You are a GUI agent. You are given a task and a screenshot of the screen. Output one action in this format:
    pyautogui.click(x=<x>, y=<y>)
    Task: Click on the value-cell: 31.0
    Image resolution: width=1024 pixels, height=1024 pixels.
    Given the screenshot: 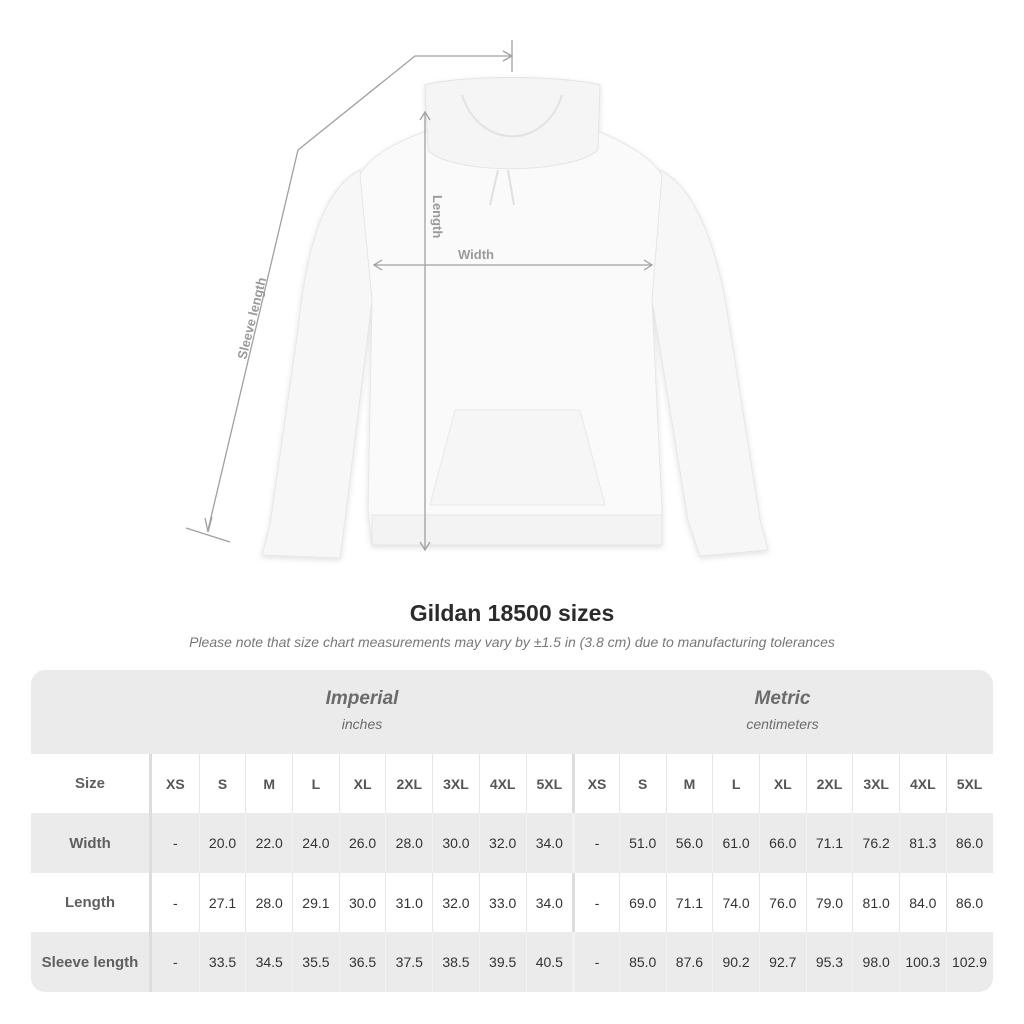 What is the action you would take?
    pyautogui.click(x=408, y=902)
    